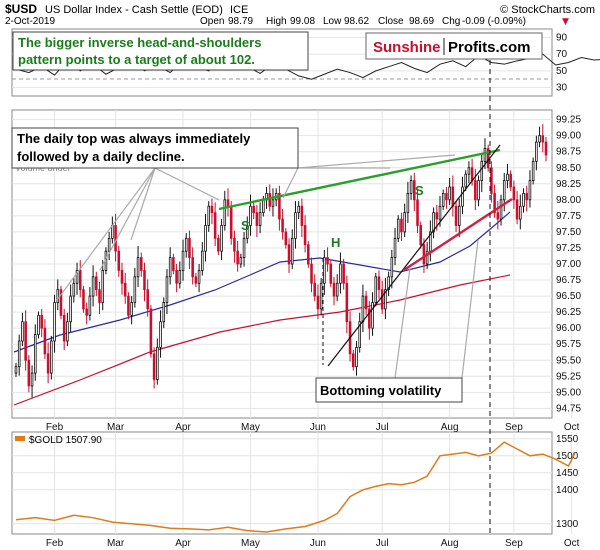  I want to click on head-label: H, so click(335, 242).